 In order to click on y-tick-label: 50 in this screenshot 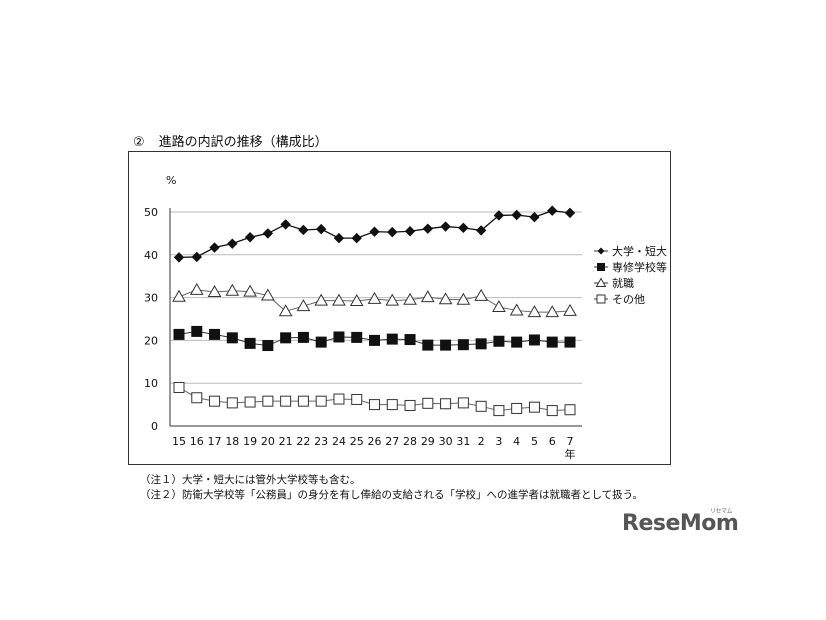, I will do `click(151, 212)`.